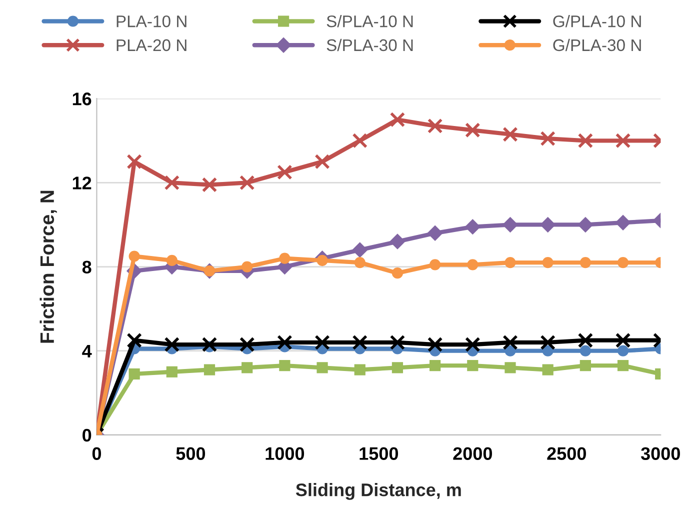  What do you see at coordinates (285, 453) in the screenshot?
I see `x-tick-label: 1000` at bounding box center [285, 453].